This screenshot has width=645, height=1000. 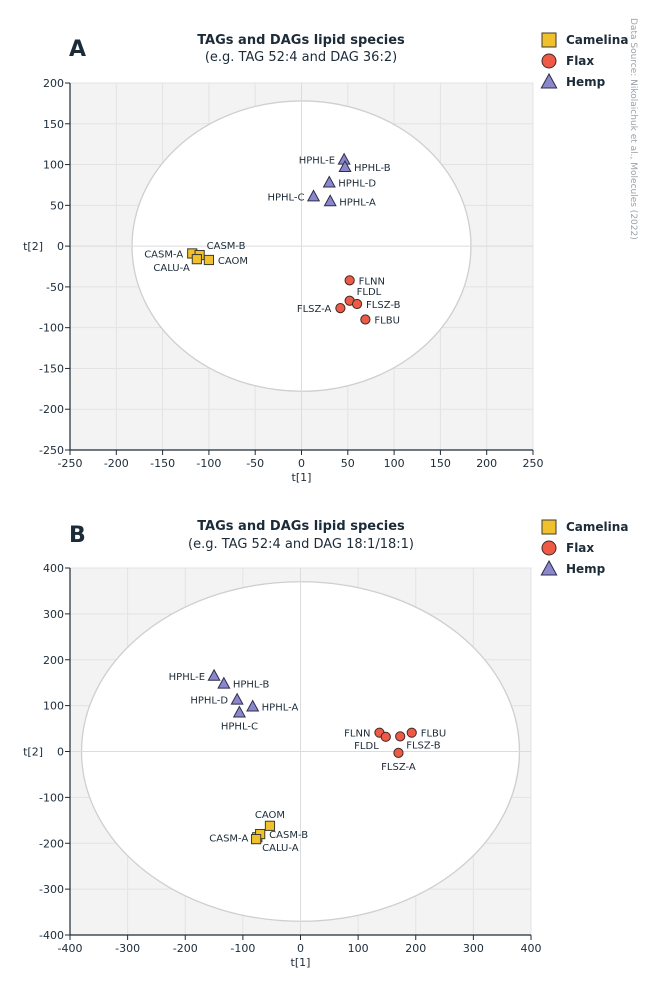 I want to click on y-tick-label: -250, so click(x=51, y=450).